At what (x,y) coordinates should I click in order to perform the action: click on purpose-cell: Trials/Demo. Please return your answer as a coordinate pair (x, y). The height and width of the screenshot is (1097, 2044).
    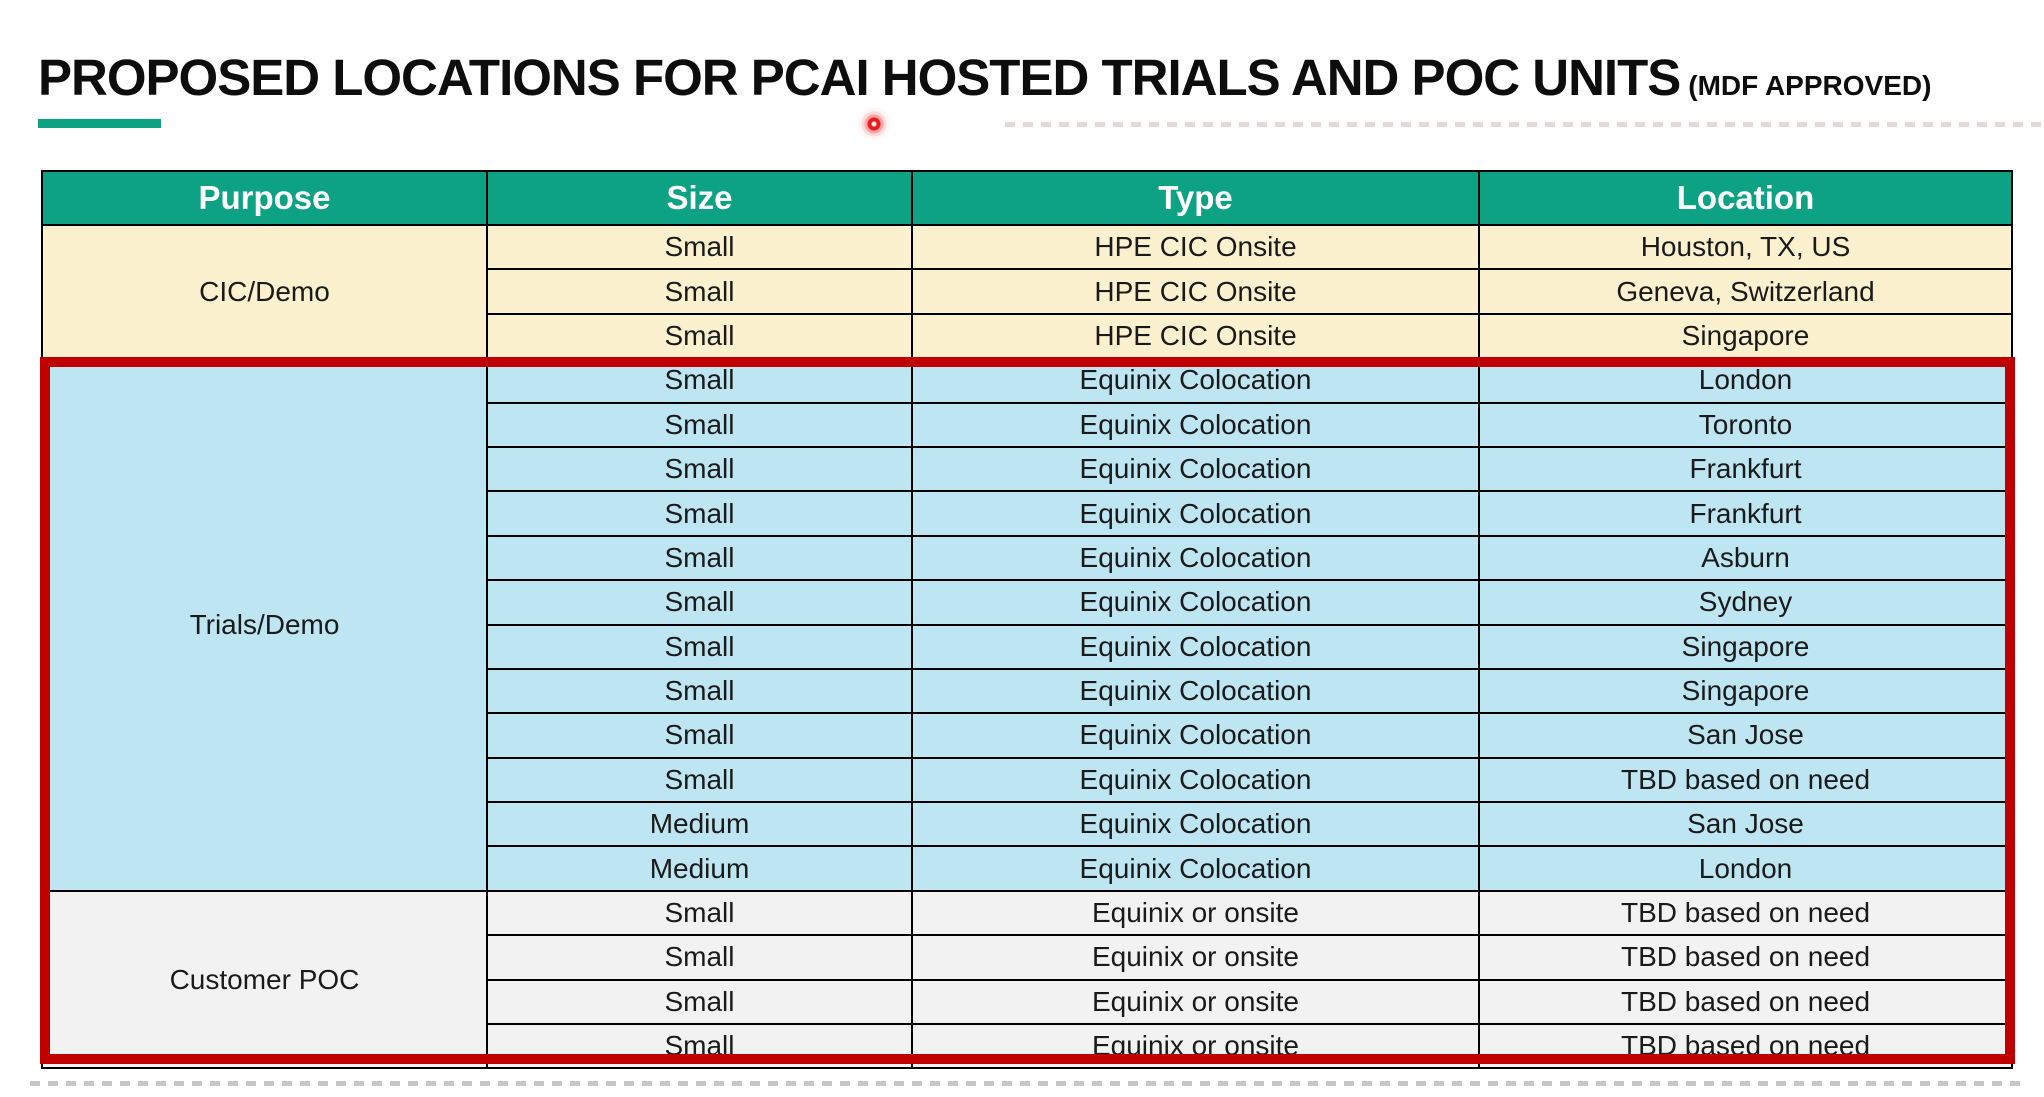
    Looking at the image, I should click on (264, 624).